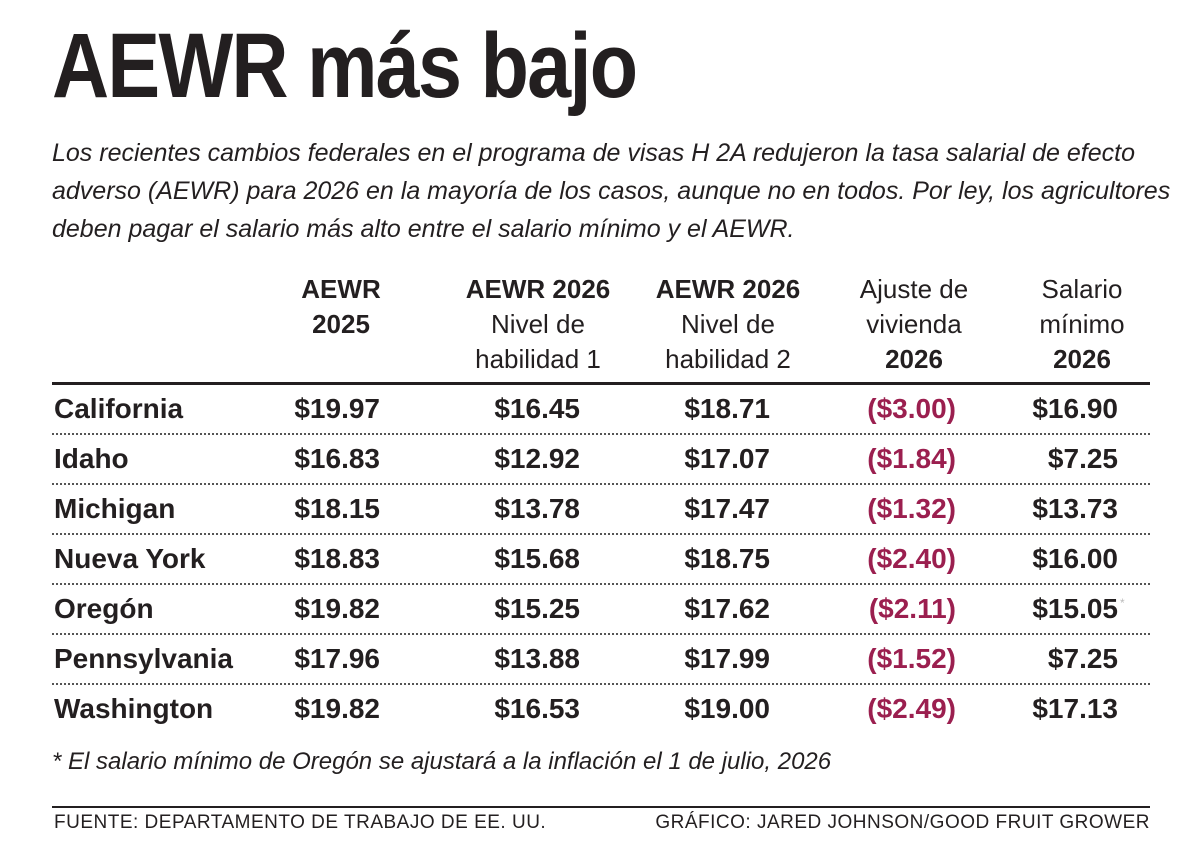 Image resolution: width=1200 pixels, height=858 pixels. I want to click on column-header-5: Salario mínimo 2026, so click(1082, 324).